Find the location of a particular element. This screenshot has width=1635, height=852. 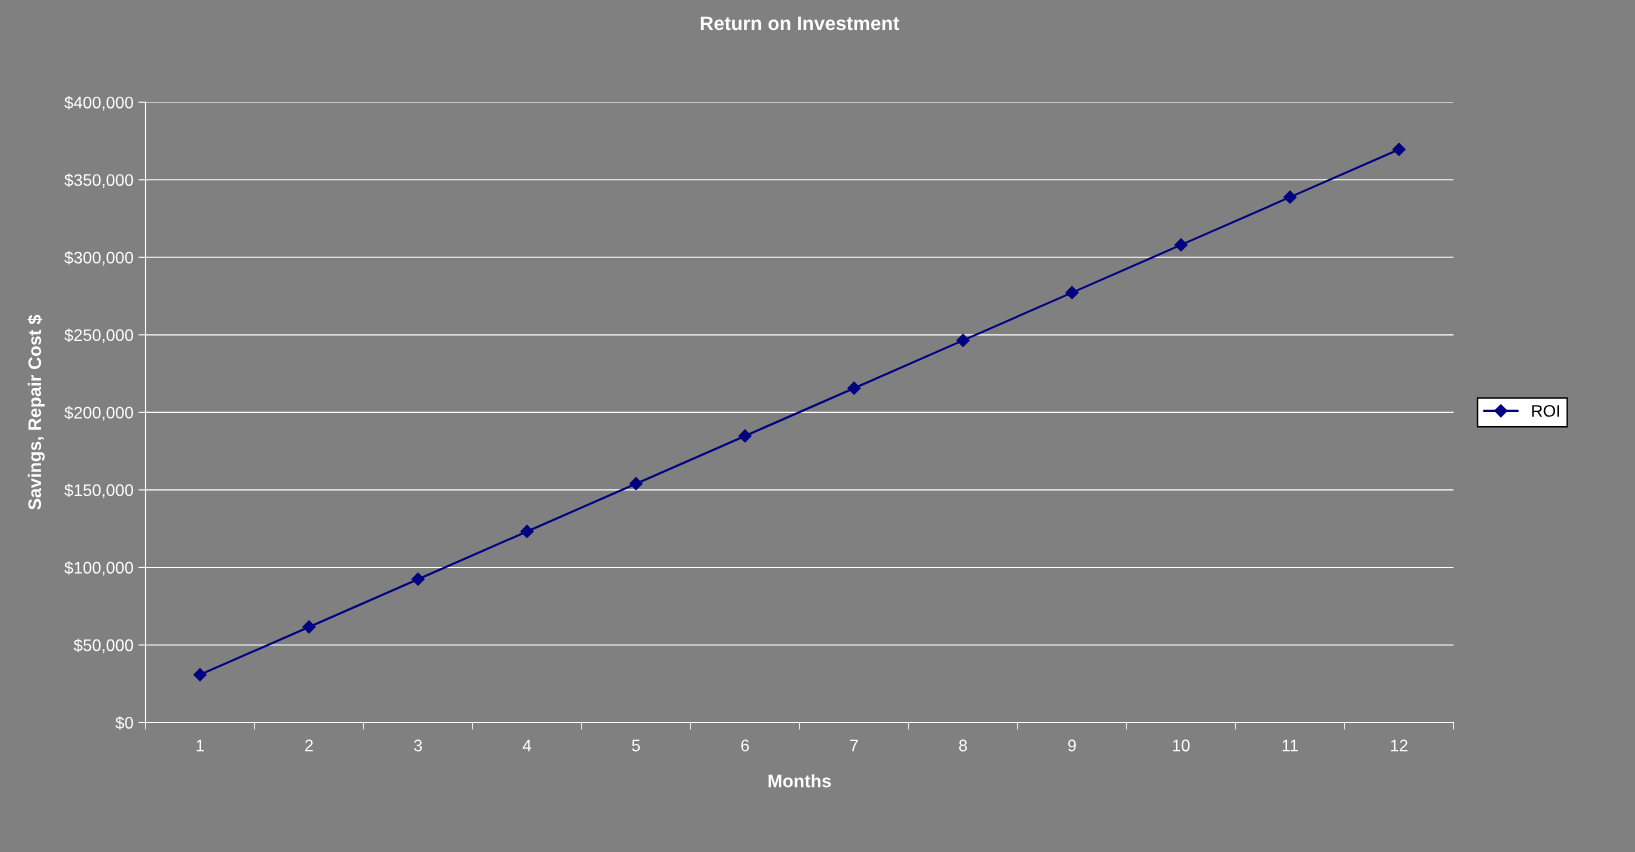

y-tick-label: $50,000 is located at coordinates (103, 646).